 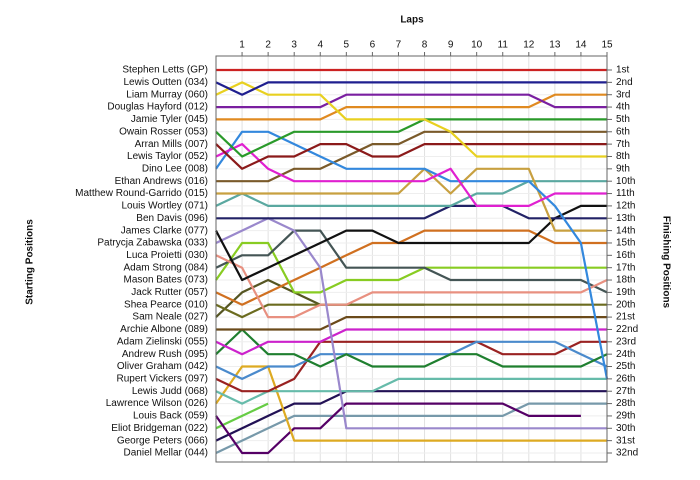 What do you see at coordinates (167, 255) in the screenshot?
I see `start-label: Luca Proietti (030)` at bounding box center [167, 255].